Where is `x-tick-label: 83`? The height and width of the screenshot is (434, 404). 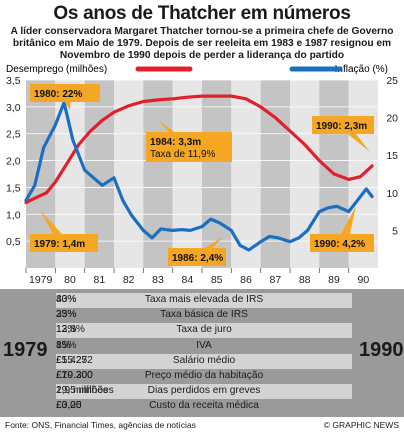
x-tick-label: 83 is located at coordinates (158, 280).